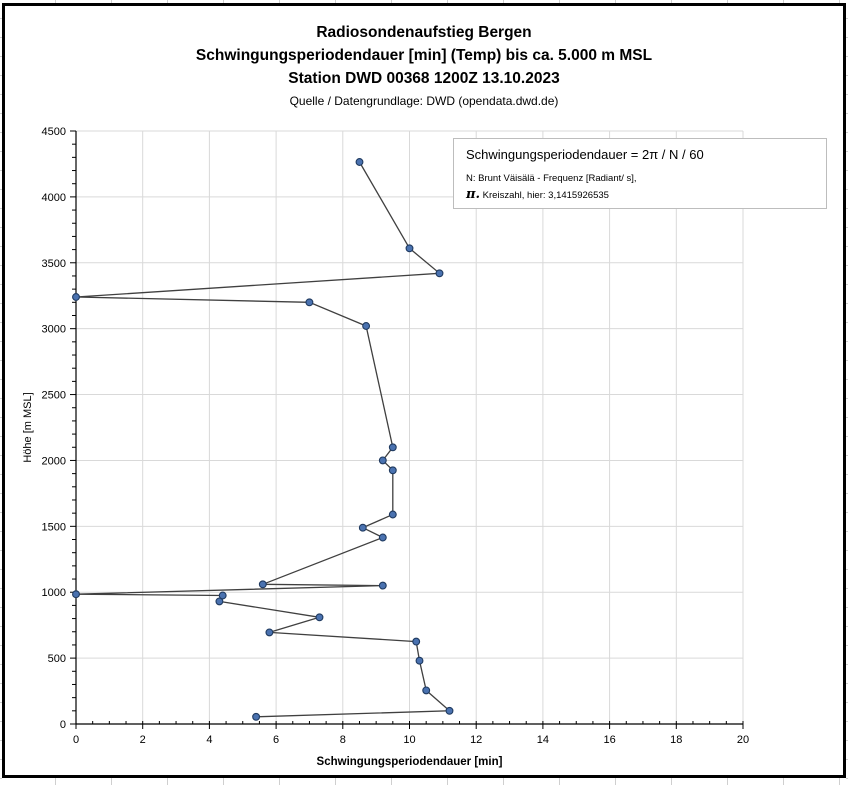  Describe the element at coordinates (54, 396) in the screenshot. I see `y-tick-label: 2500` at that location.